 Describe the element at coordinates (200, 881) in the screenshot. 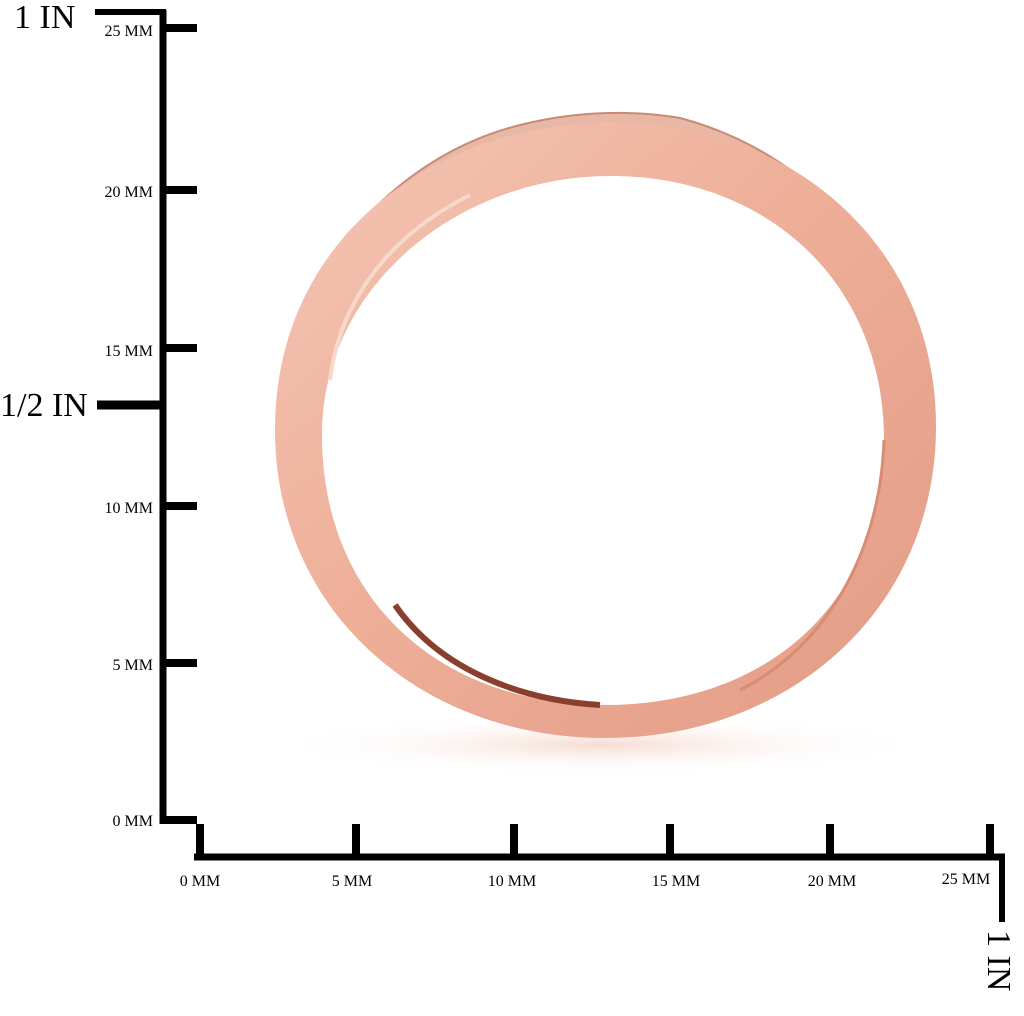

I see `x-label: 0 MM` at that location.